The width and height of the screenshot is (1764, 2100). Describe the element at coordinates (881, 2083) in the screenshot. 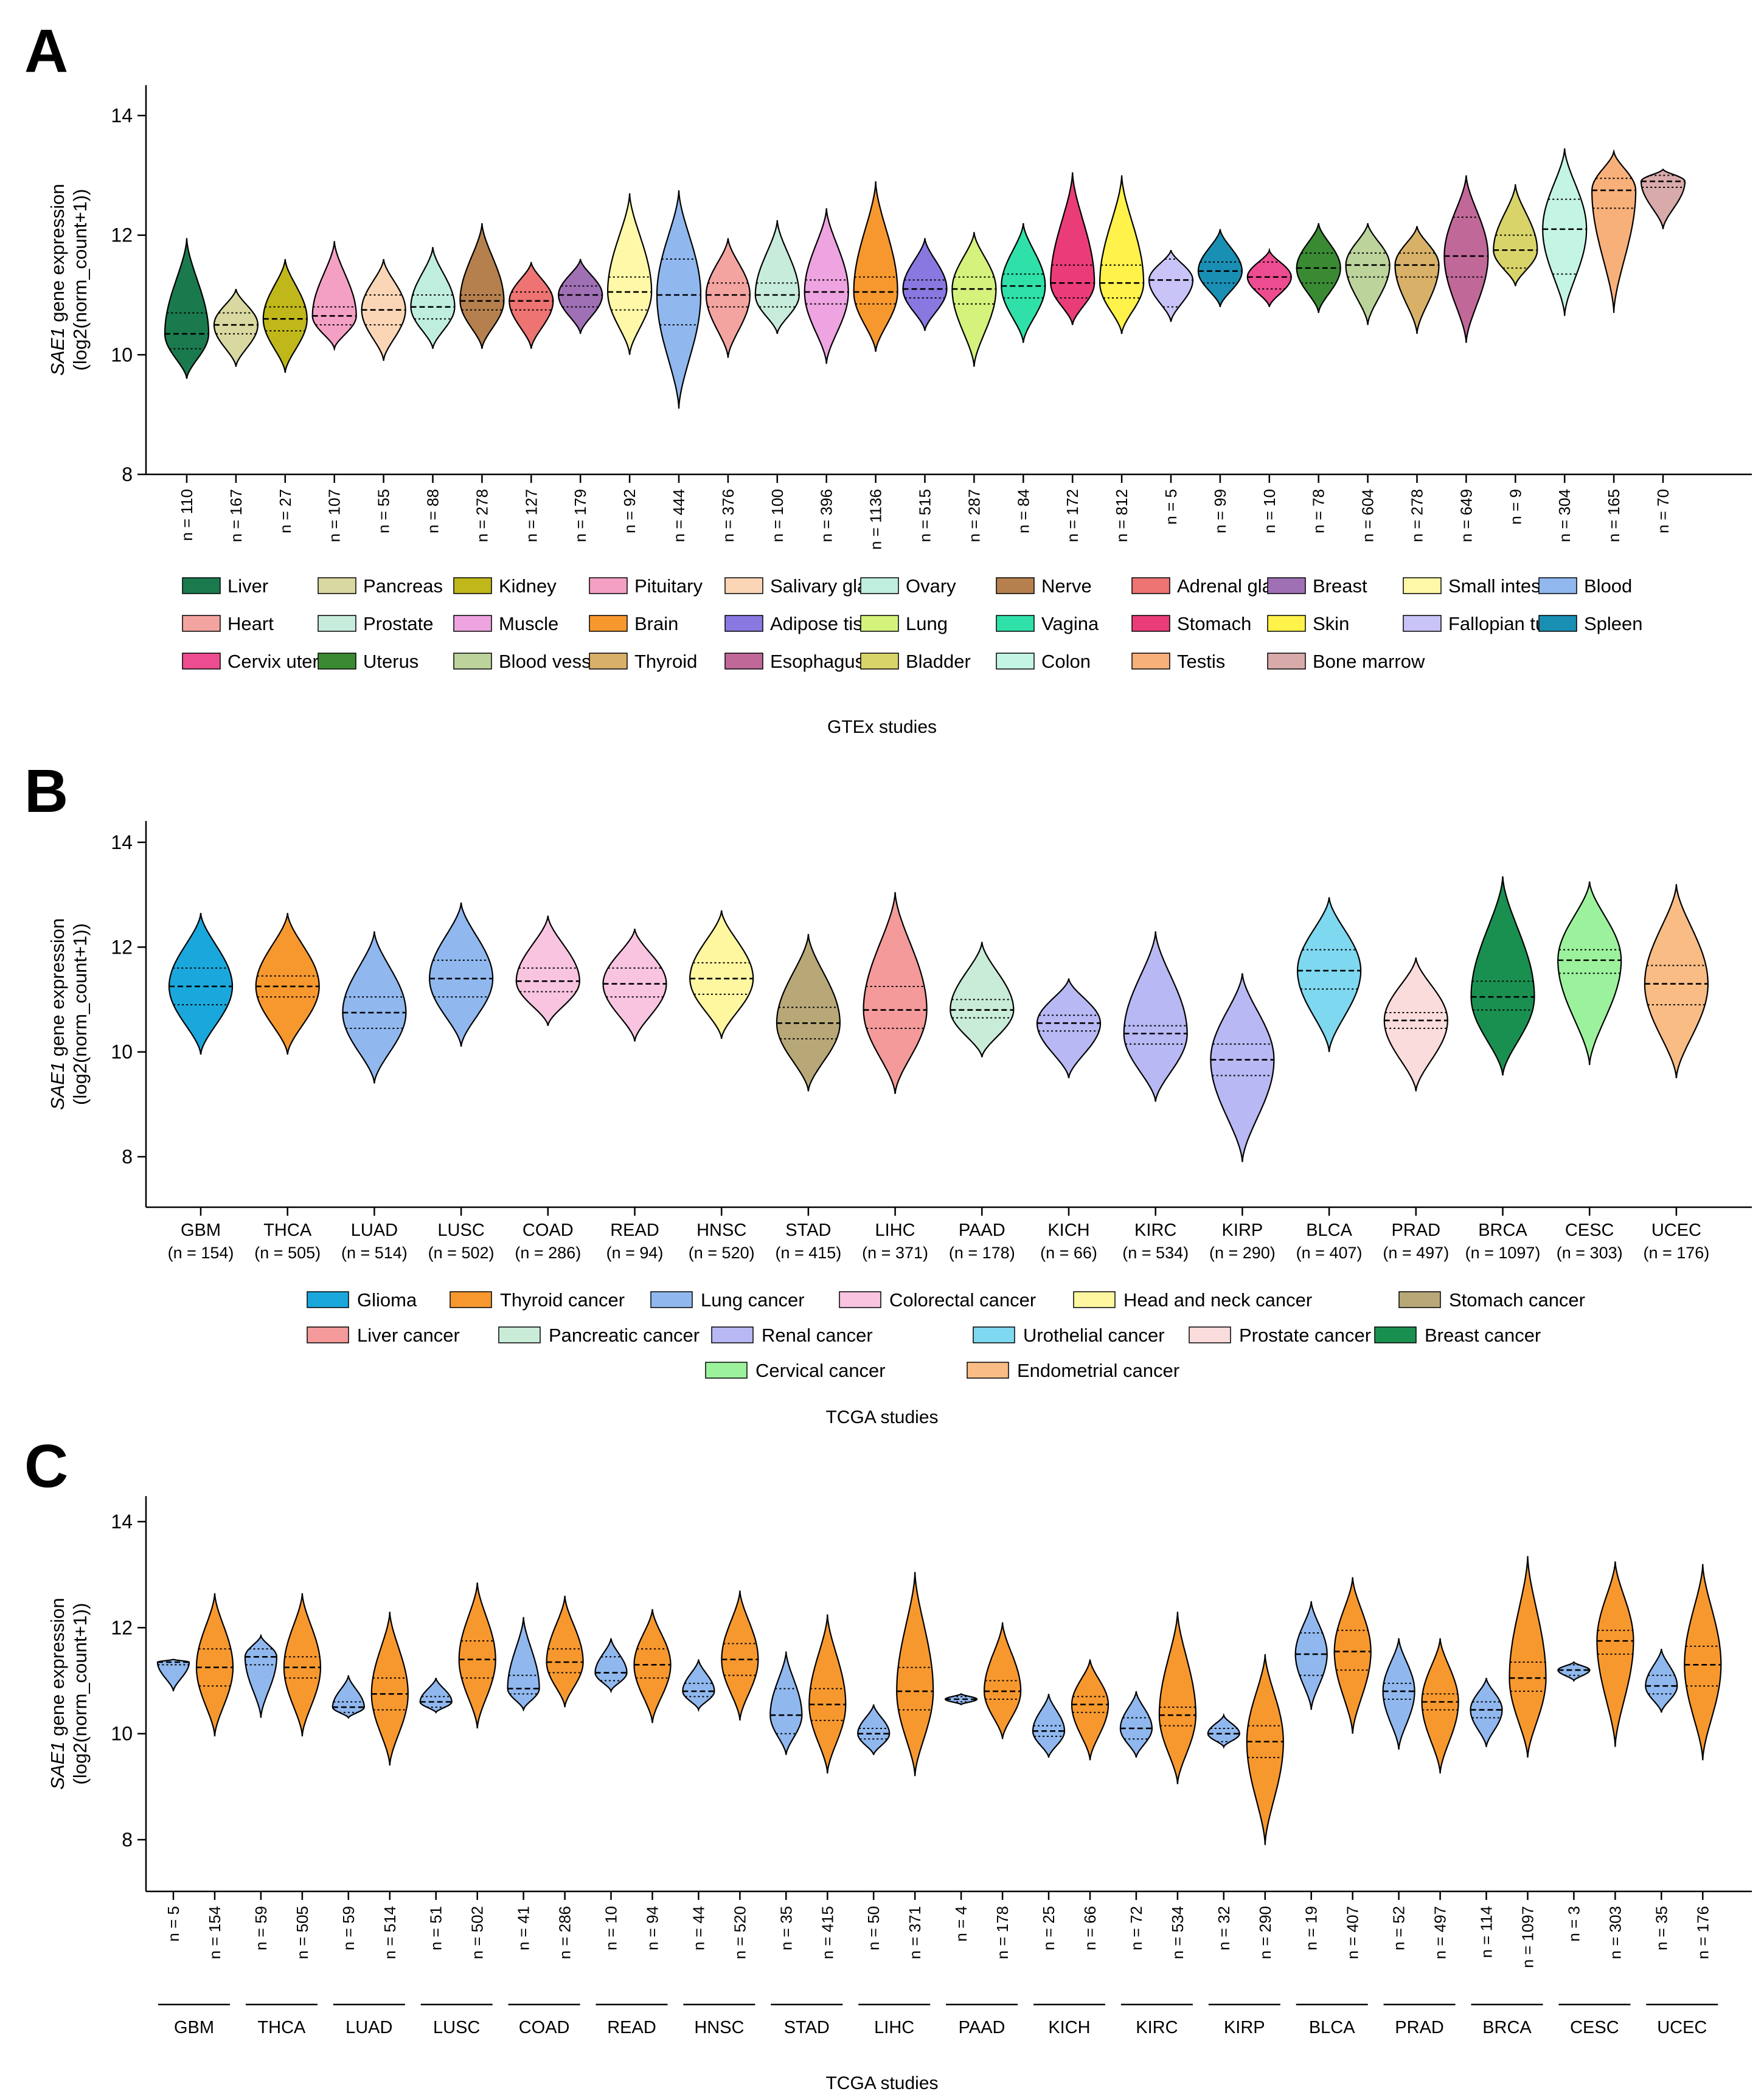

I see `panel-c-xlabel: TCGA studies` at that location.